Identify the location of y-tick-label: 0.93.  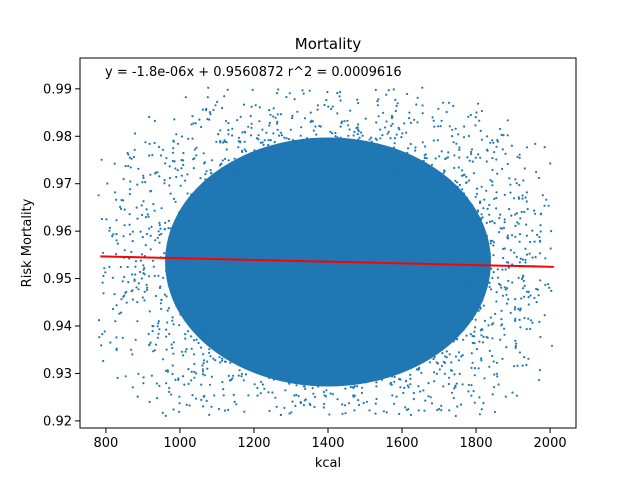
(57, 374).